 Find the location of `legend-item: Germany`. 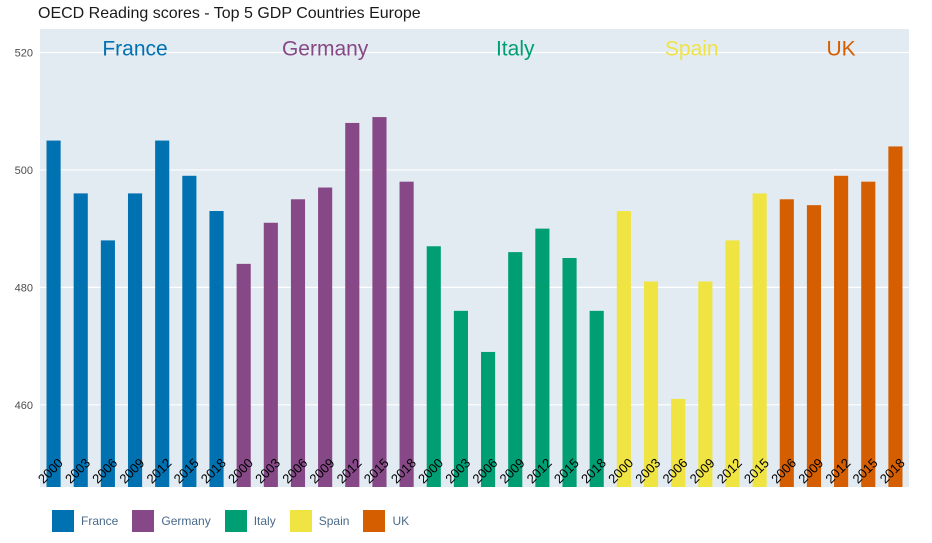

legend-item: Germany is located at coordinates (171, 521).